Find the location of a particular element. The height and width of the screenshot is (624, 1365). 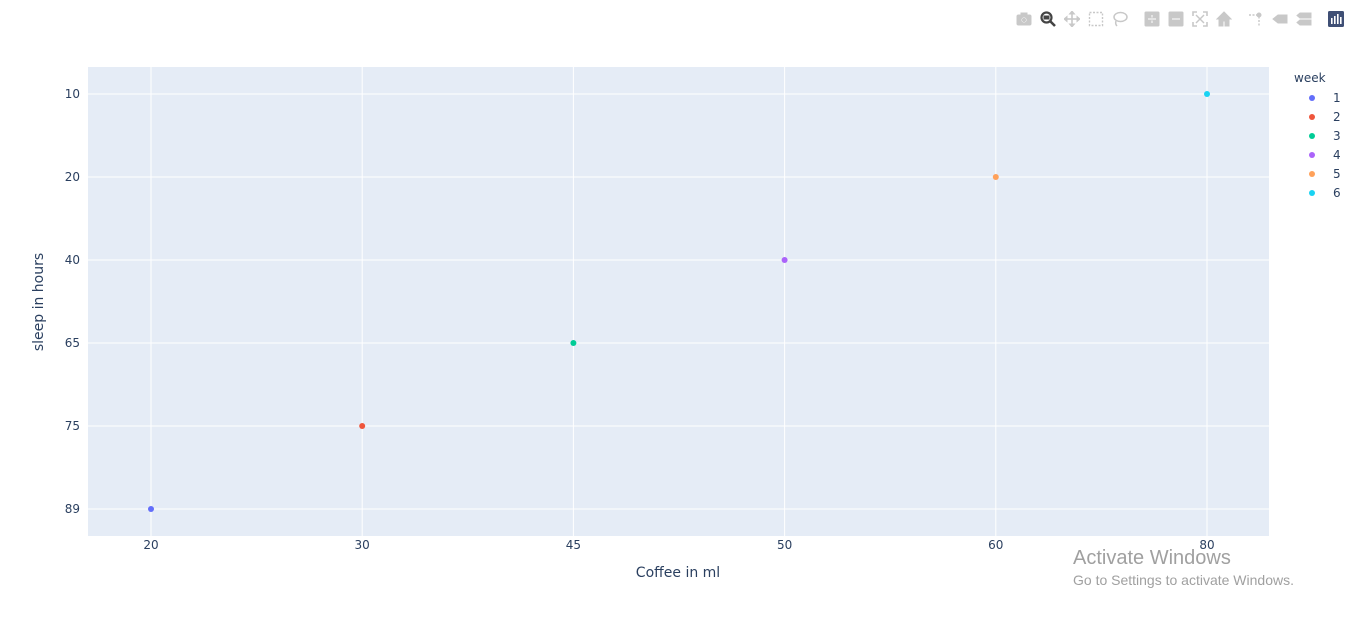

reset-axes-icon is located at coordinates (1224, 19).